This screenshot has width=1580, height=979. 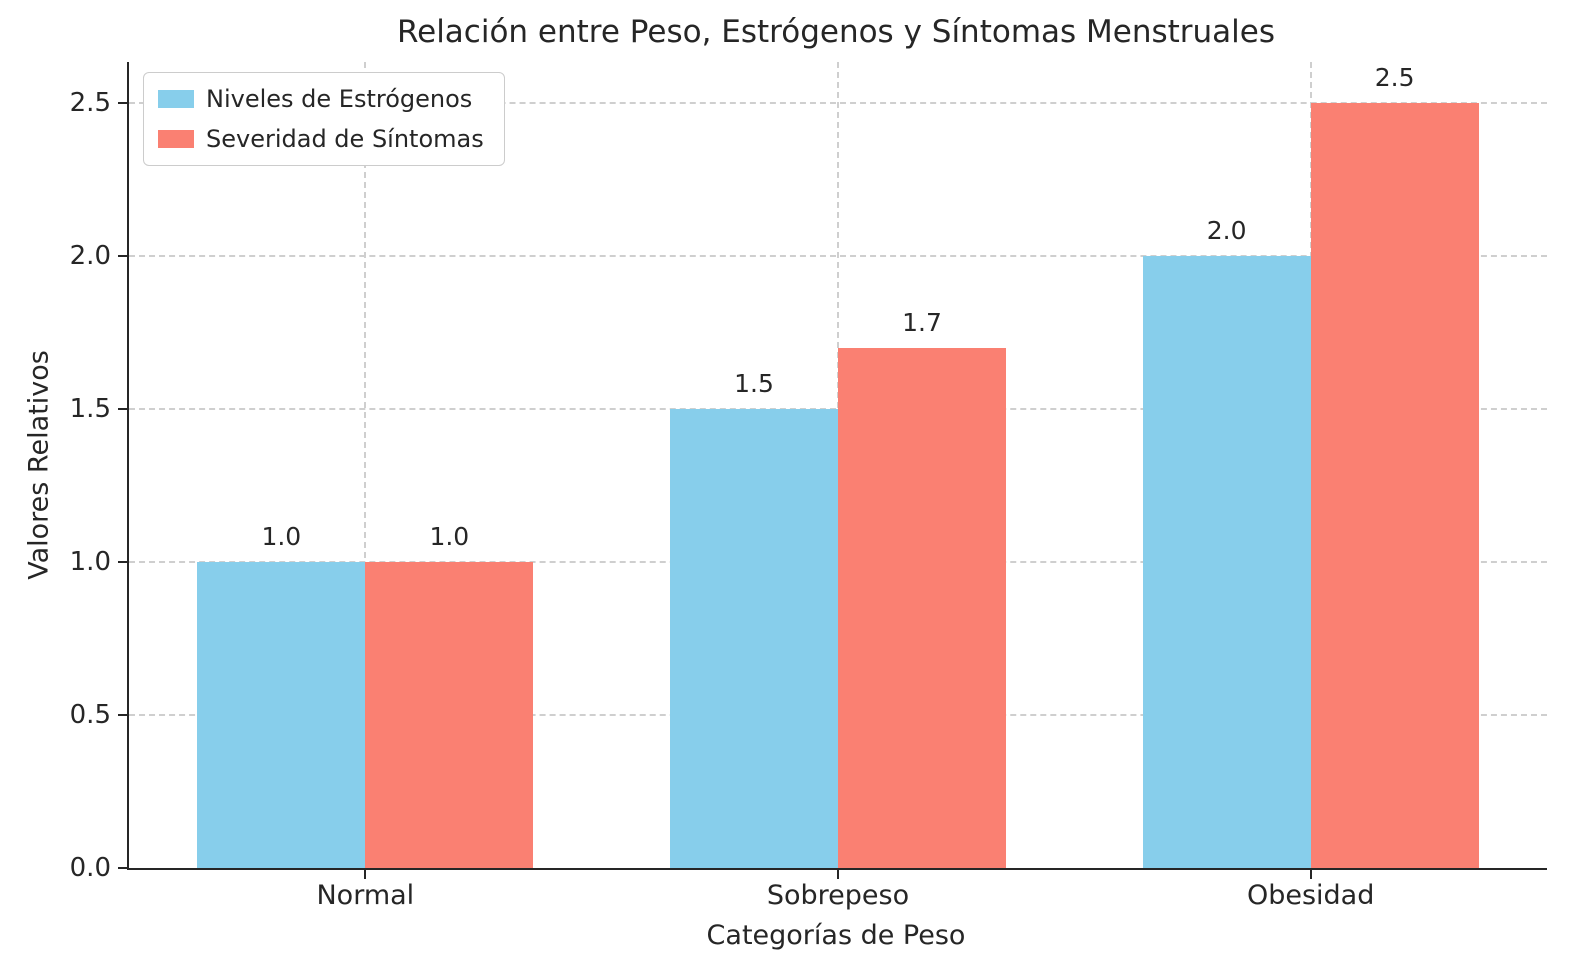 What do you see at coordinates (90, 715) in the screenshot?
I see `y-tick-label: 0.5` at bounding box center [90, 715].